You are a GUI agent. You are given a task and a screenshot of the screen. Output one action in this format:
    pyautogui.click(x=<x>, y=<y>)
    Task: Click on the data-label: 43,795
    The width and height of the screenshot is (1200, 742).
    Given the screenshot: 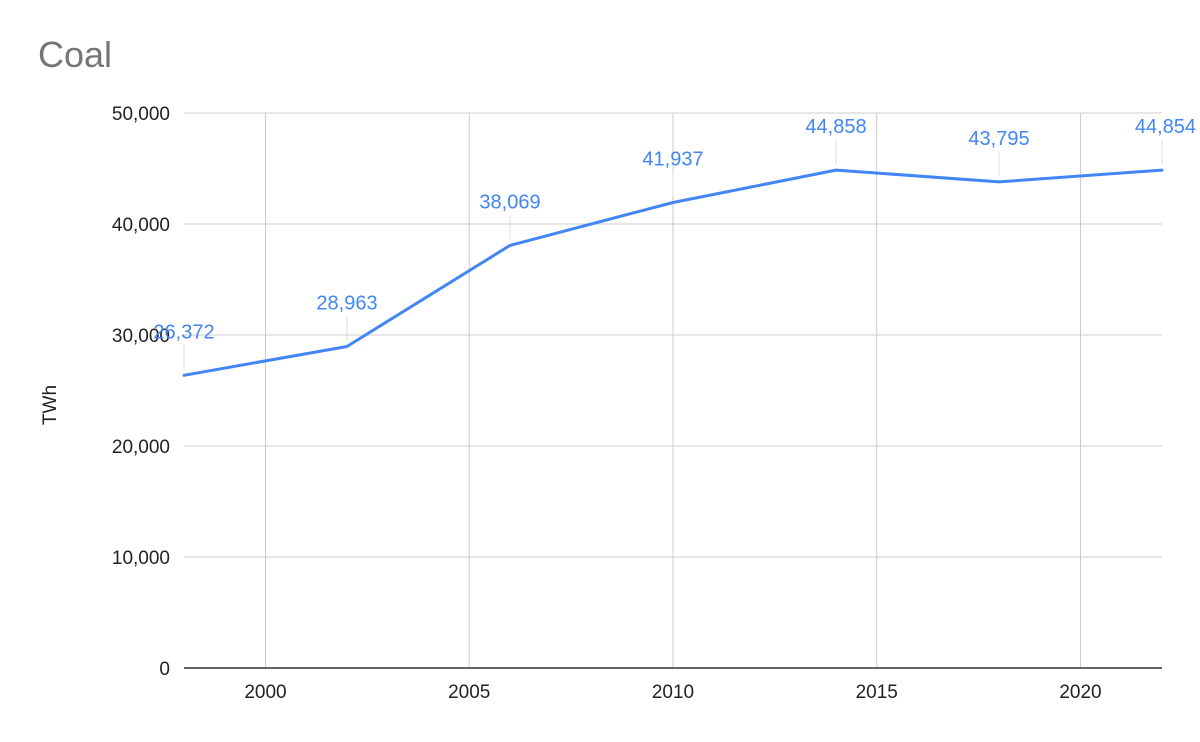 What is the action you would take?
    pyautogui.click(x=998, y=139)
    